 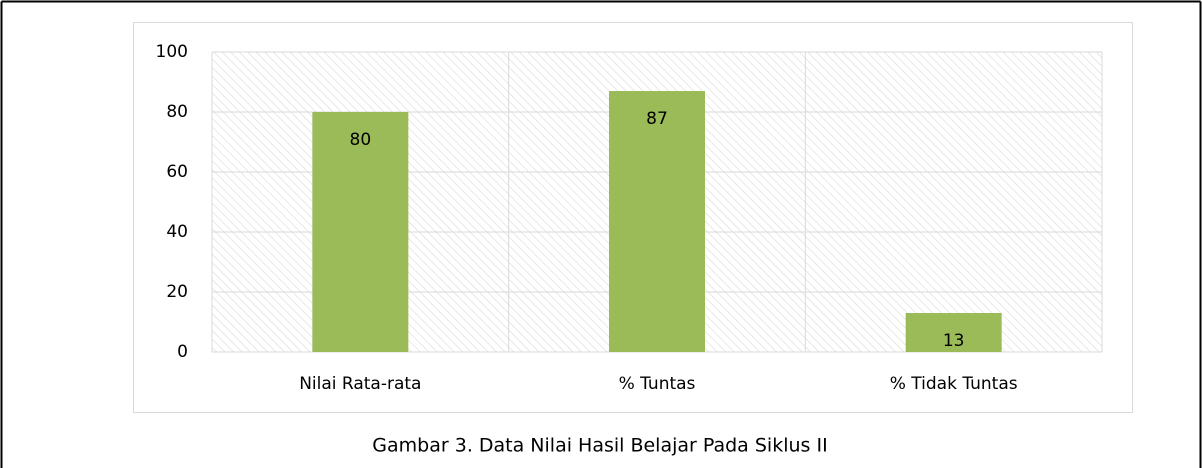 I want to click on y-tick-label: 60, so click(x=177, y=172).